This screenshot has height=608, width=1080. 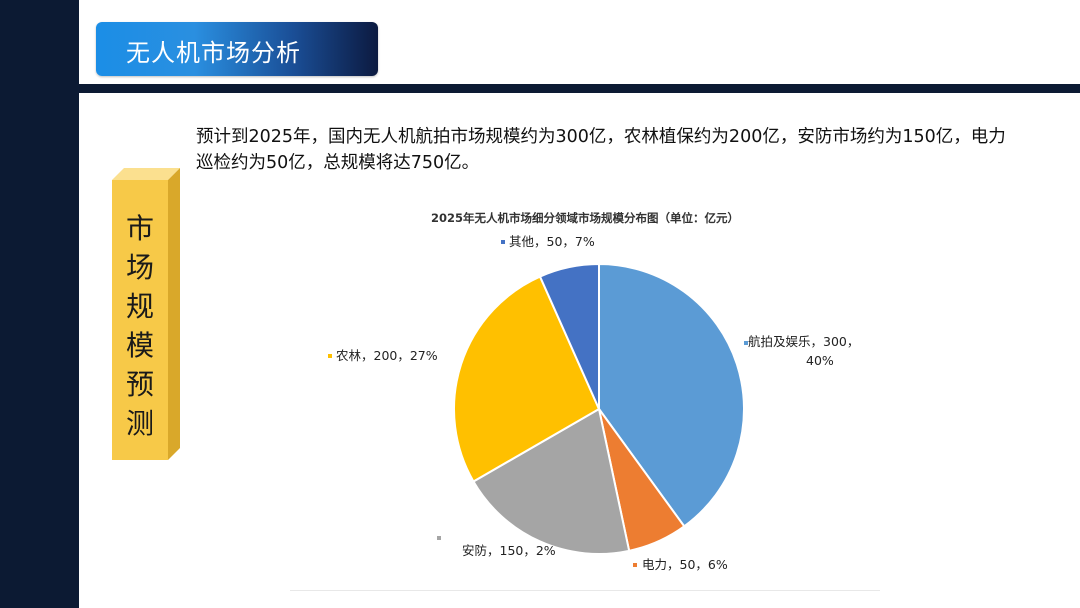 What do you see at coordinates (39, 304) in the screenshot?
I see `left-sidebar-band` at bounding box center [39, 304].